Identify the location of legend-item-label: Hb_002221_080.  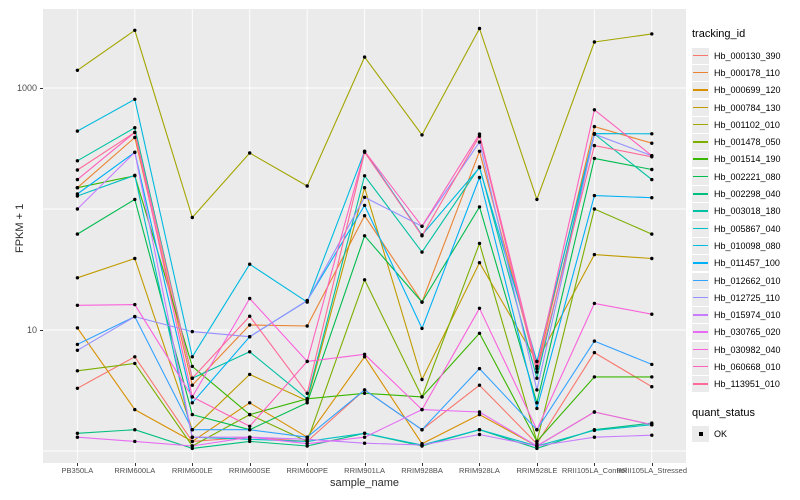
(747, 176).